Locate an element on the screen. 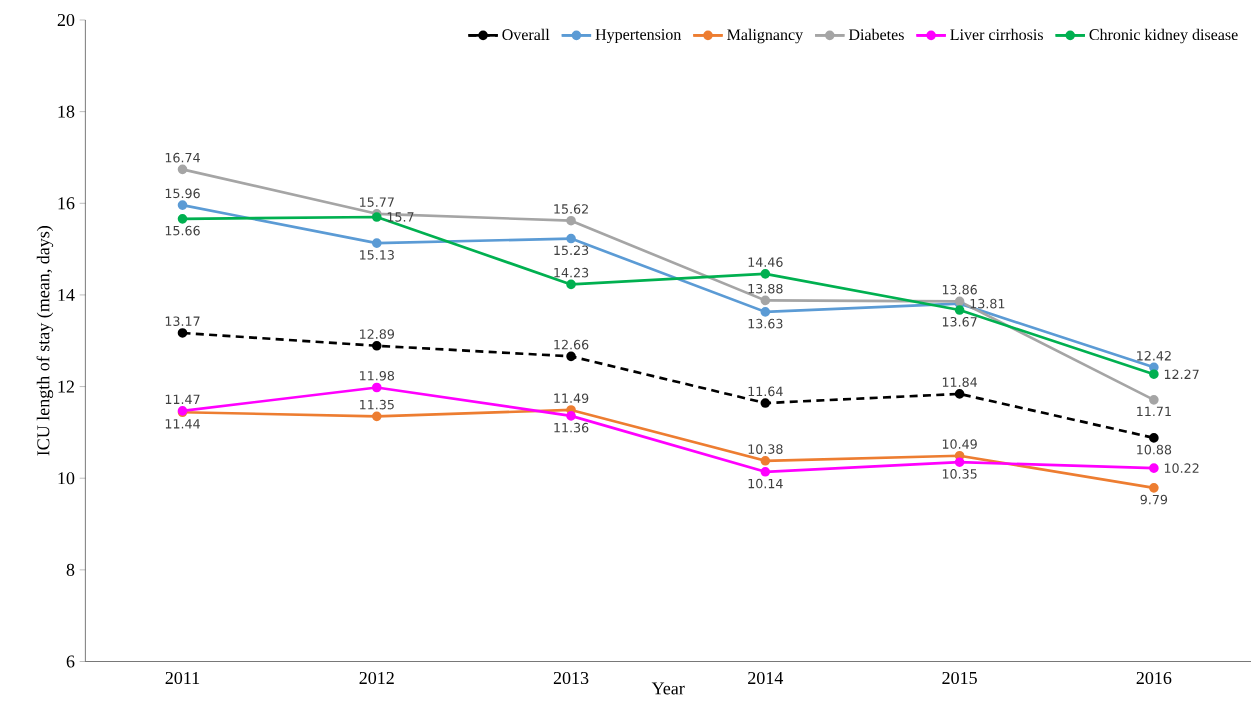 The width and height of the screenshot is (1255, 728). data-label: 14.46 is located at coordinates (765, 262).